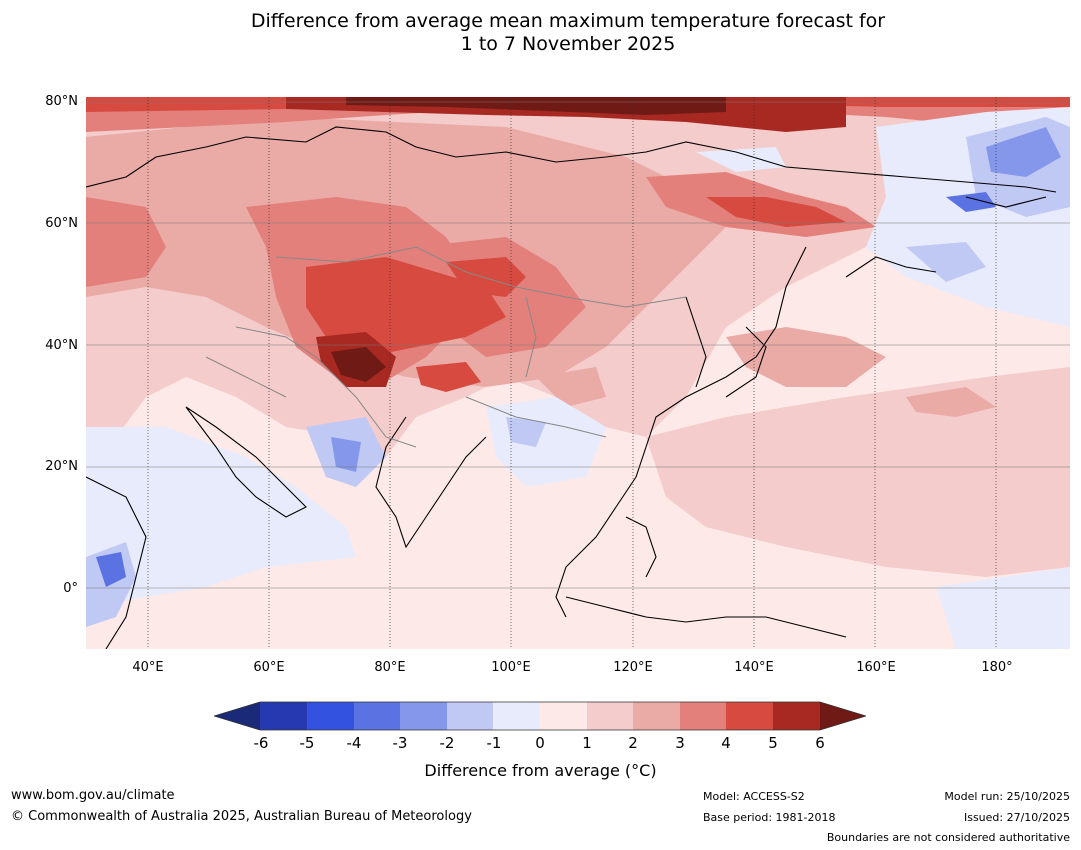 This screenshot has height=850, width=1081. Describe the element at coordinates (773, 743) in the screenshot. I see `colorbar-tick: 5` at that location.